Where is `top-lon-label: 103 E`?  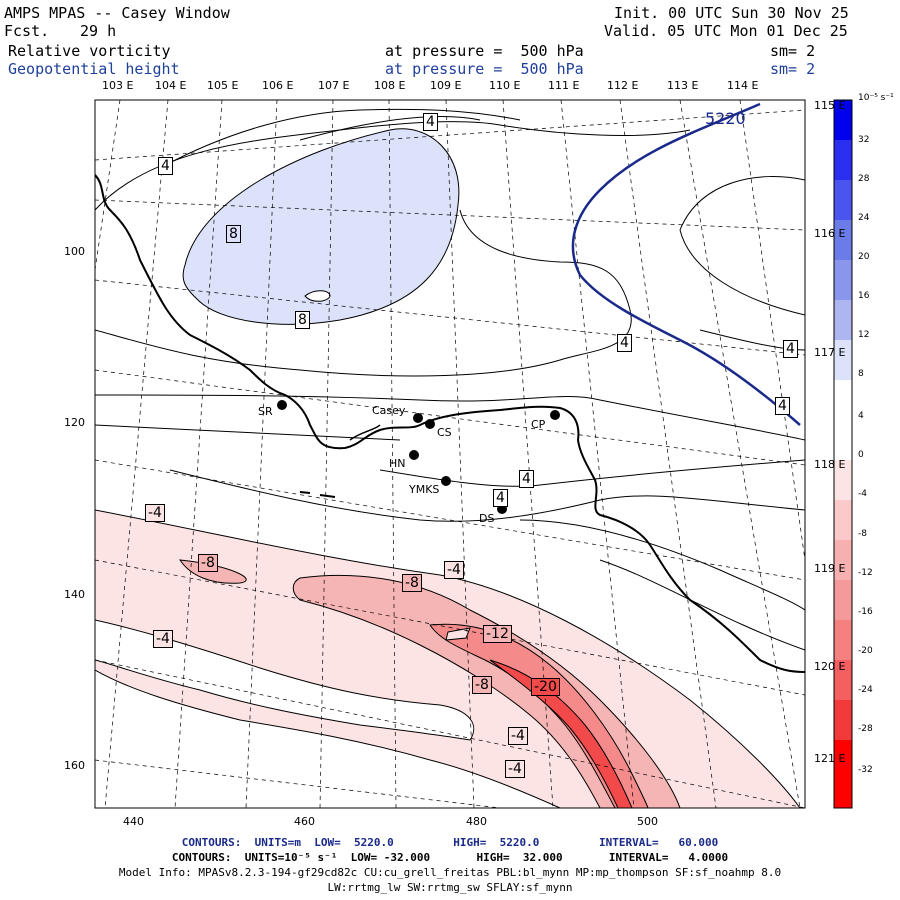
top-lon-label: 103 E is located at coordinates (118, 85).